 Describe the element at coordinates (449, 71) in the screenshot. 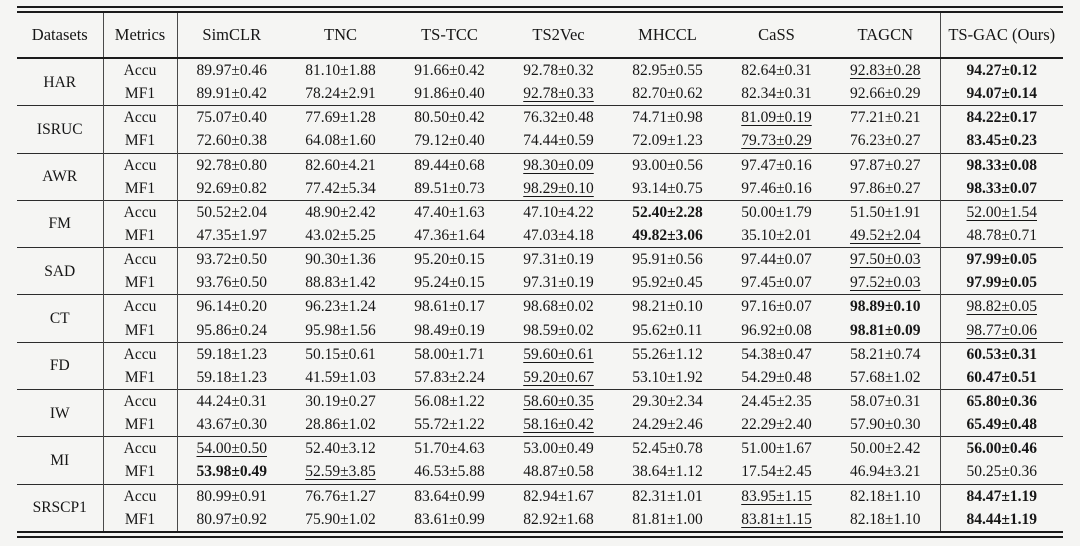

I see `value-ts-tcc: 91.66±0.42` at that location.